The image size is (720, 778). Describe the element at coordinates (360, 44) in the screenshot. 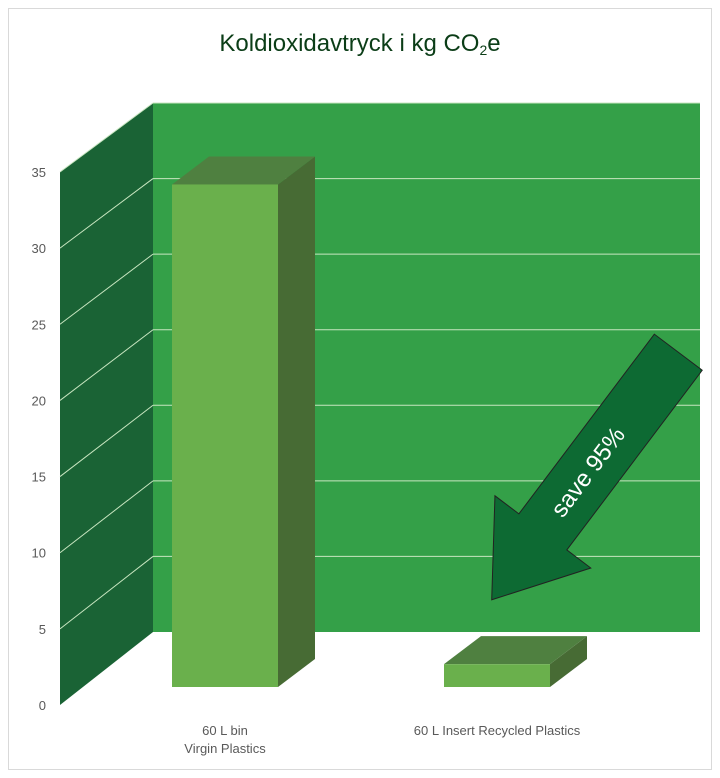

I see `chart-title: Koldioxidavtryck i kg CO2e` at that location.